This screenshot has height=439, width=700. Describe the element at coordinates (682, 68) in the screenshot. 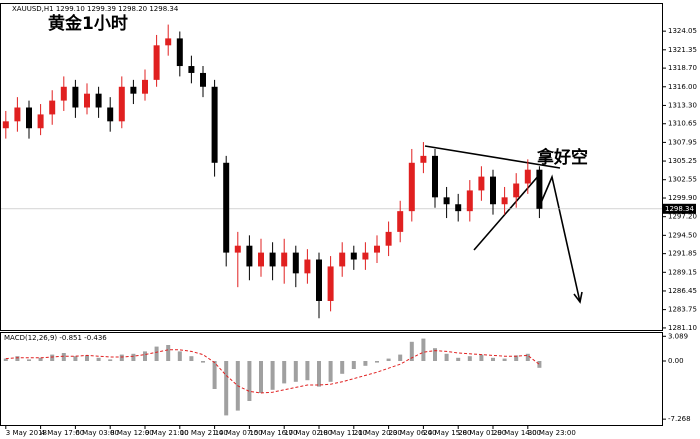

I see `y-tick-label: 1318.70` at that location.